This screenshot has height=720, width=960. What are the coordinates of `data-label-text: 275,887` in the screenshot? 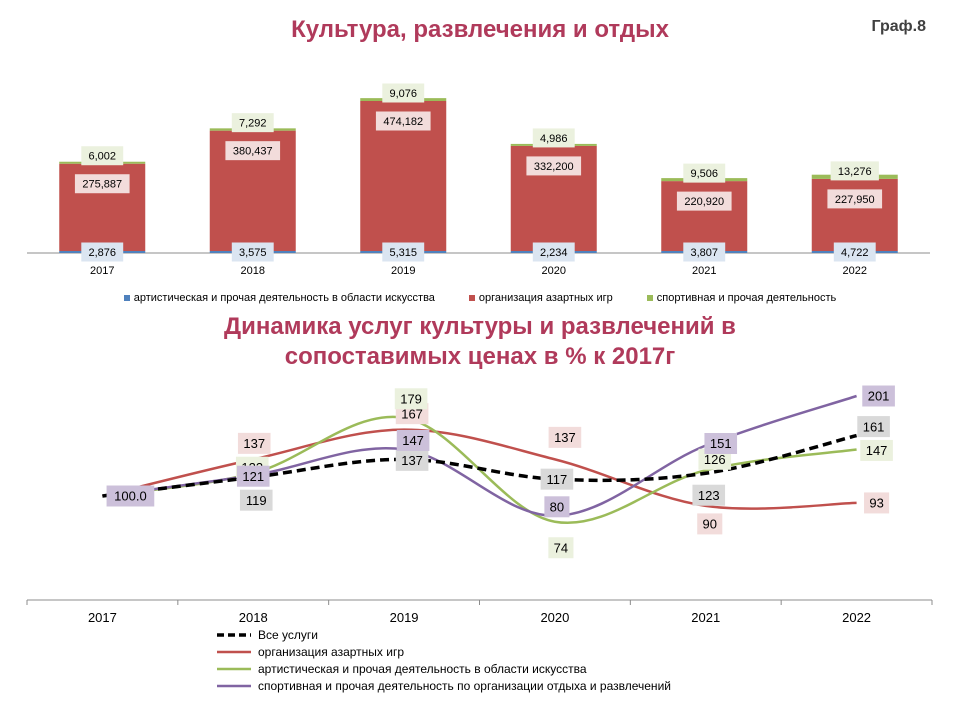 It's located at (102, 185).